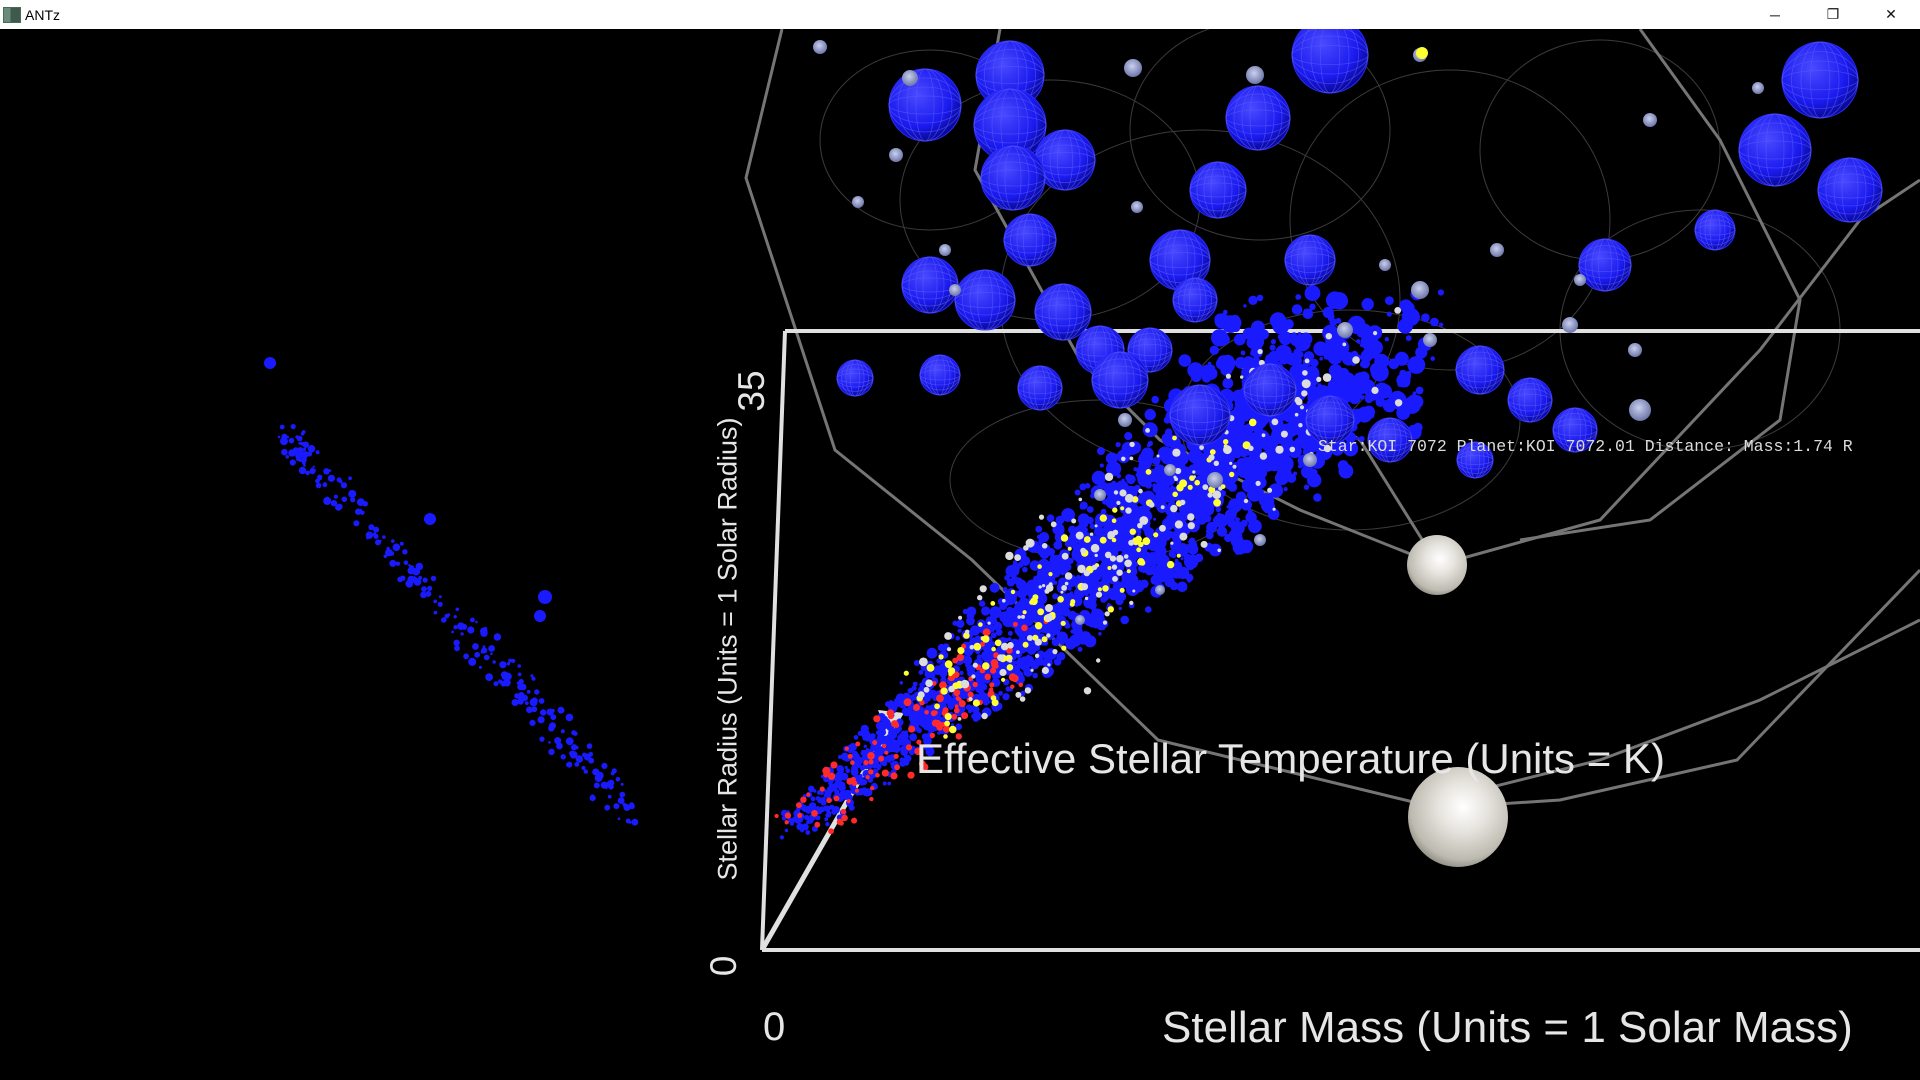 Image resolution: width=1920 pixels, height=1080 pixels. Describe the element at coordinates (1458, 817) in the screenshot. I see `white-sphere-large` at that location.